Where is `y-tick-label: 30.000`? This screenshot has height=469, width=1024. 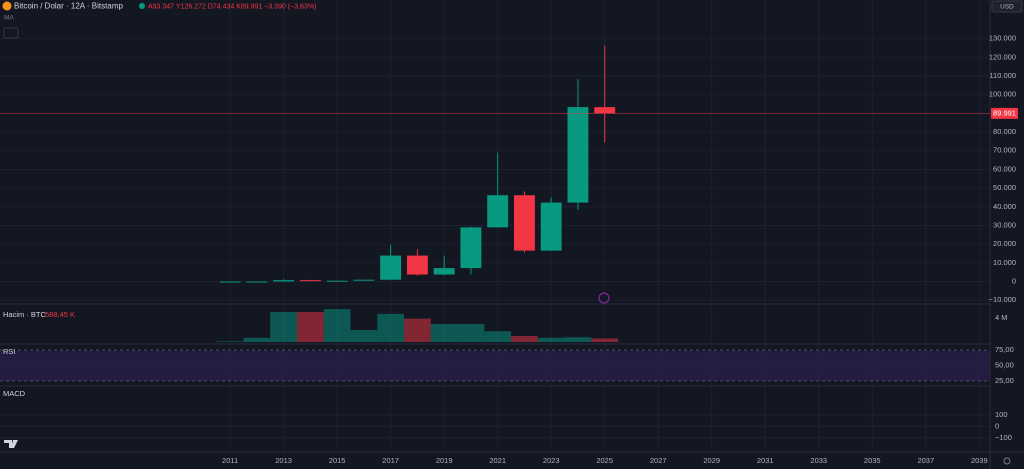 y-tick-label: 30.000 is located at coordinates (1004, 224).